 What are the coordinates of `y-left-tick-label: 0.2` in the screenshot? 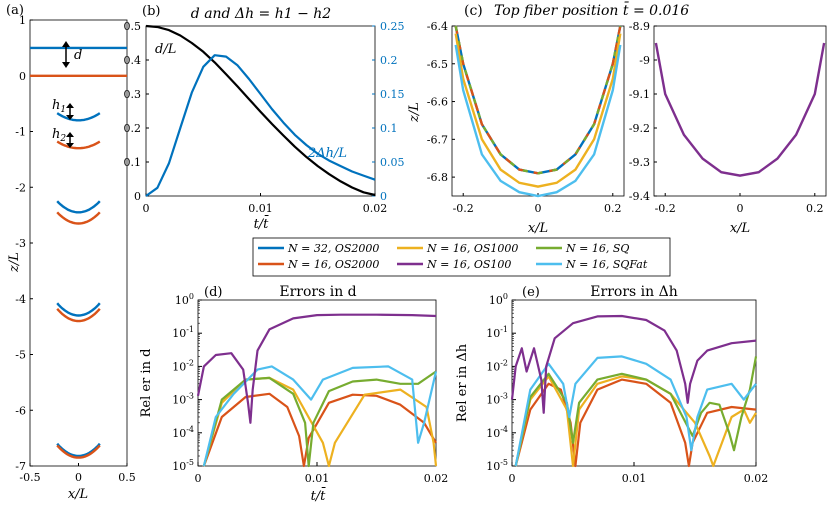 It's located at (133, 128).